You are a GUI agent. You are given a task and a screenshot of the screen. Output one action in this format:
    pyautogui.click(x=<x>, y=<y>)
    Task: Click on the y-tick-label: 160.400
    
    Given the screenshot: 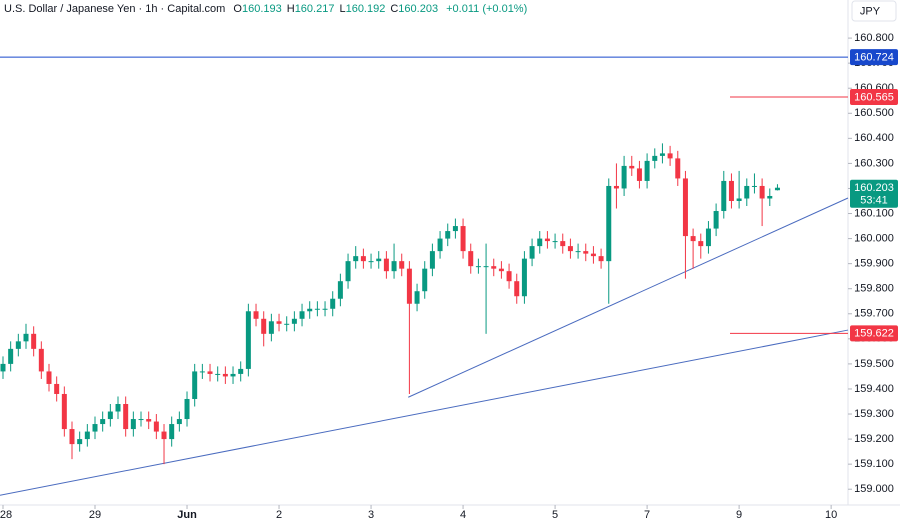 What is the action you would take?
    pyautogui.click(x=874, y=138)
    